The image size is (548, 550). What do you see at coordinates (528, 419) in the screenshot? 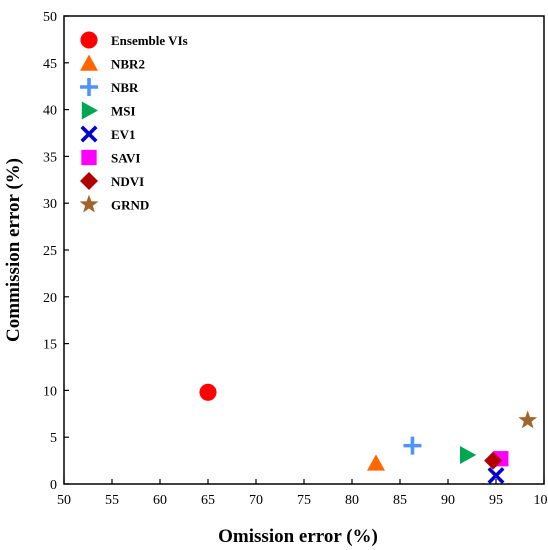
I see `data-point-grnd` at bounding box center [528, 419].